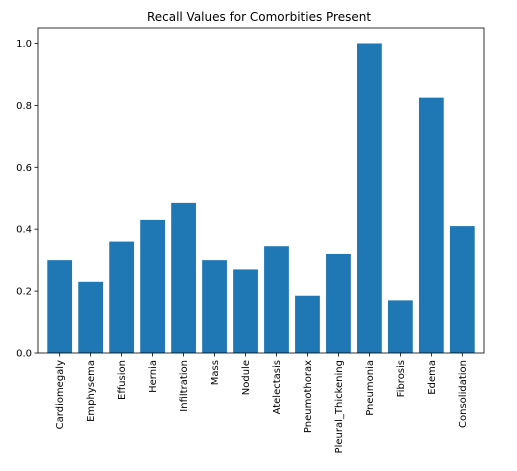 The width and height of the screenshot is (517, 471). What do you see at coordinates (400, 326) in the screenshot?
I see `bar-fibrosis` at bounding box center [400, 326].